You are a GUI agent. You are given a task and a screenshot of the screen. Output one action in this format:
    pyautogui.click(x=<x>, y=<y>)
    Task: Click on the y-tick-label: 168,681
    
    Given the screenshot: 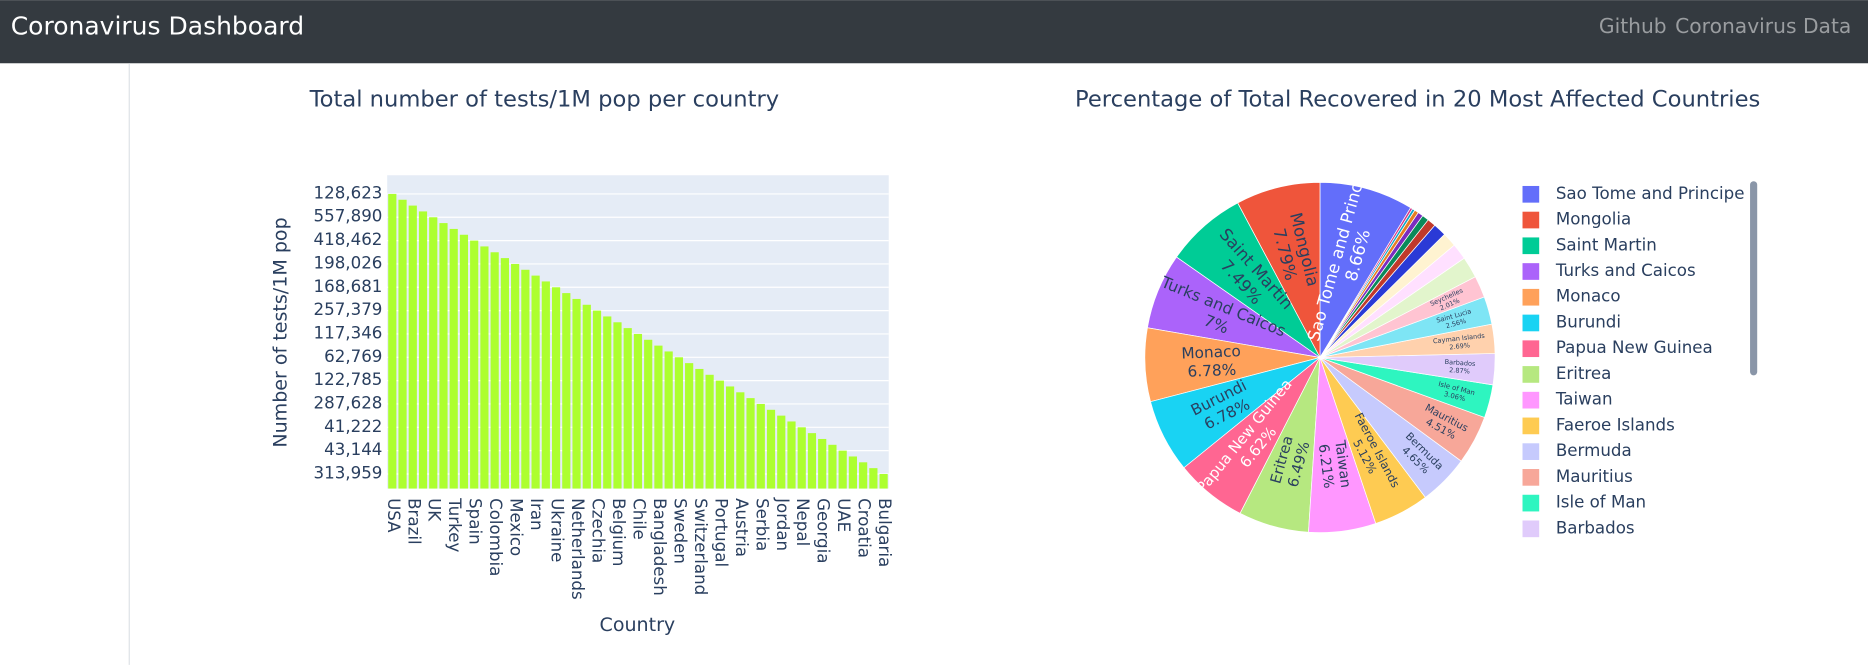 What is the action you would take?
    pyautogui.click(x=348, y=286)
    